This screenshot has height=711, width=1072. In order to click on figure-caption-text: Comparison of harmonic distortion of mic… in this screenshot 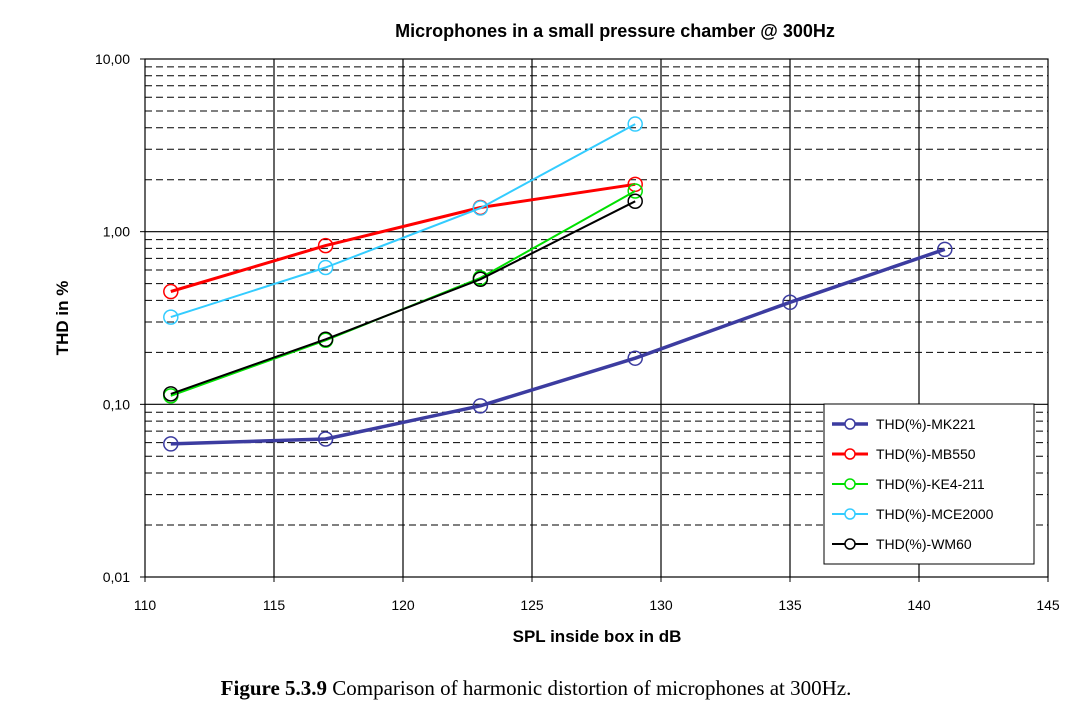, I will do `click(589, 688)`.